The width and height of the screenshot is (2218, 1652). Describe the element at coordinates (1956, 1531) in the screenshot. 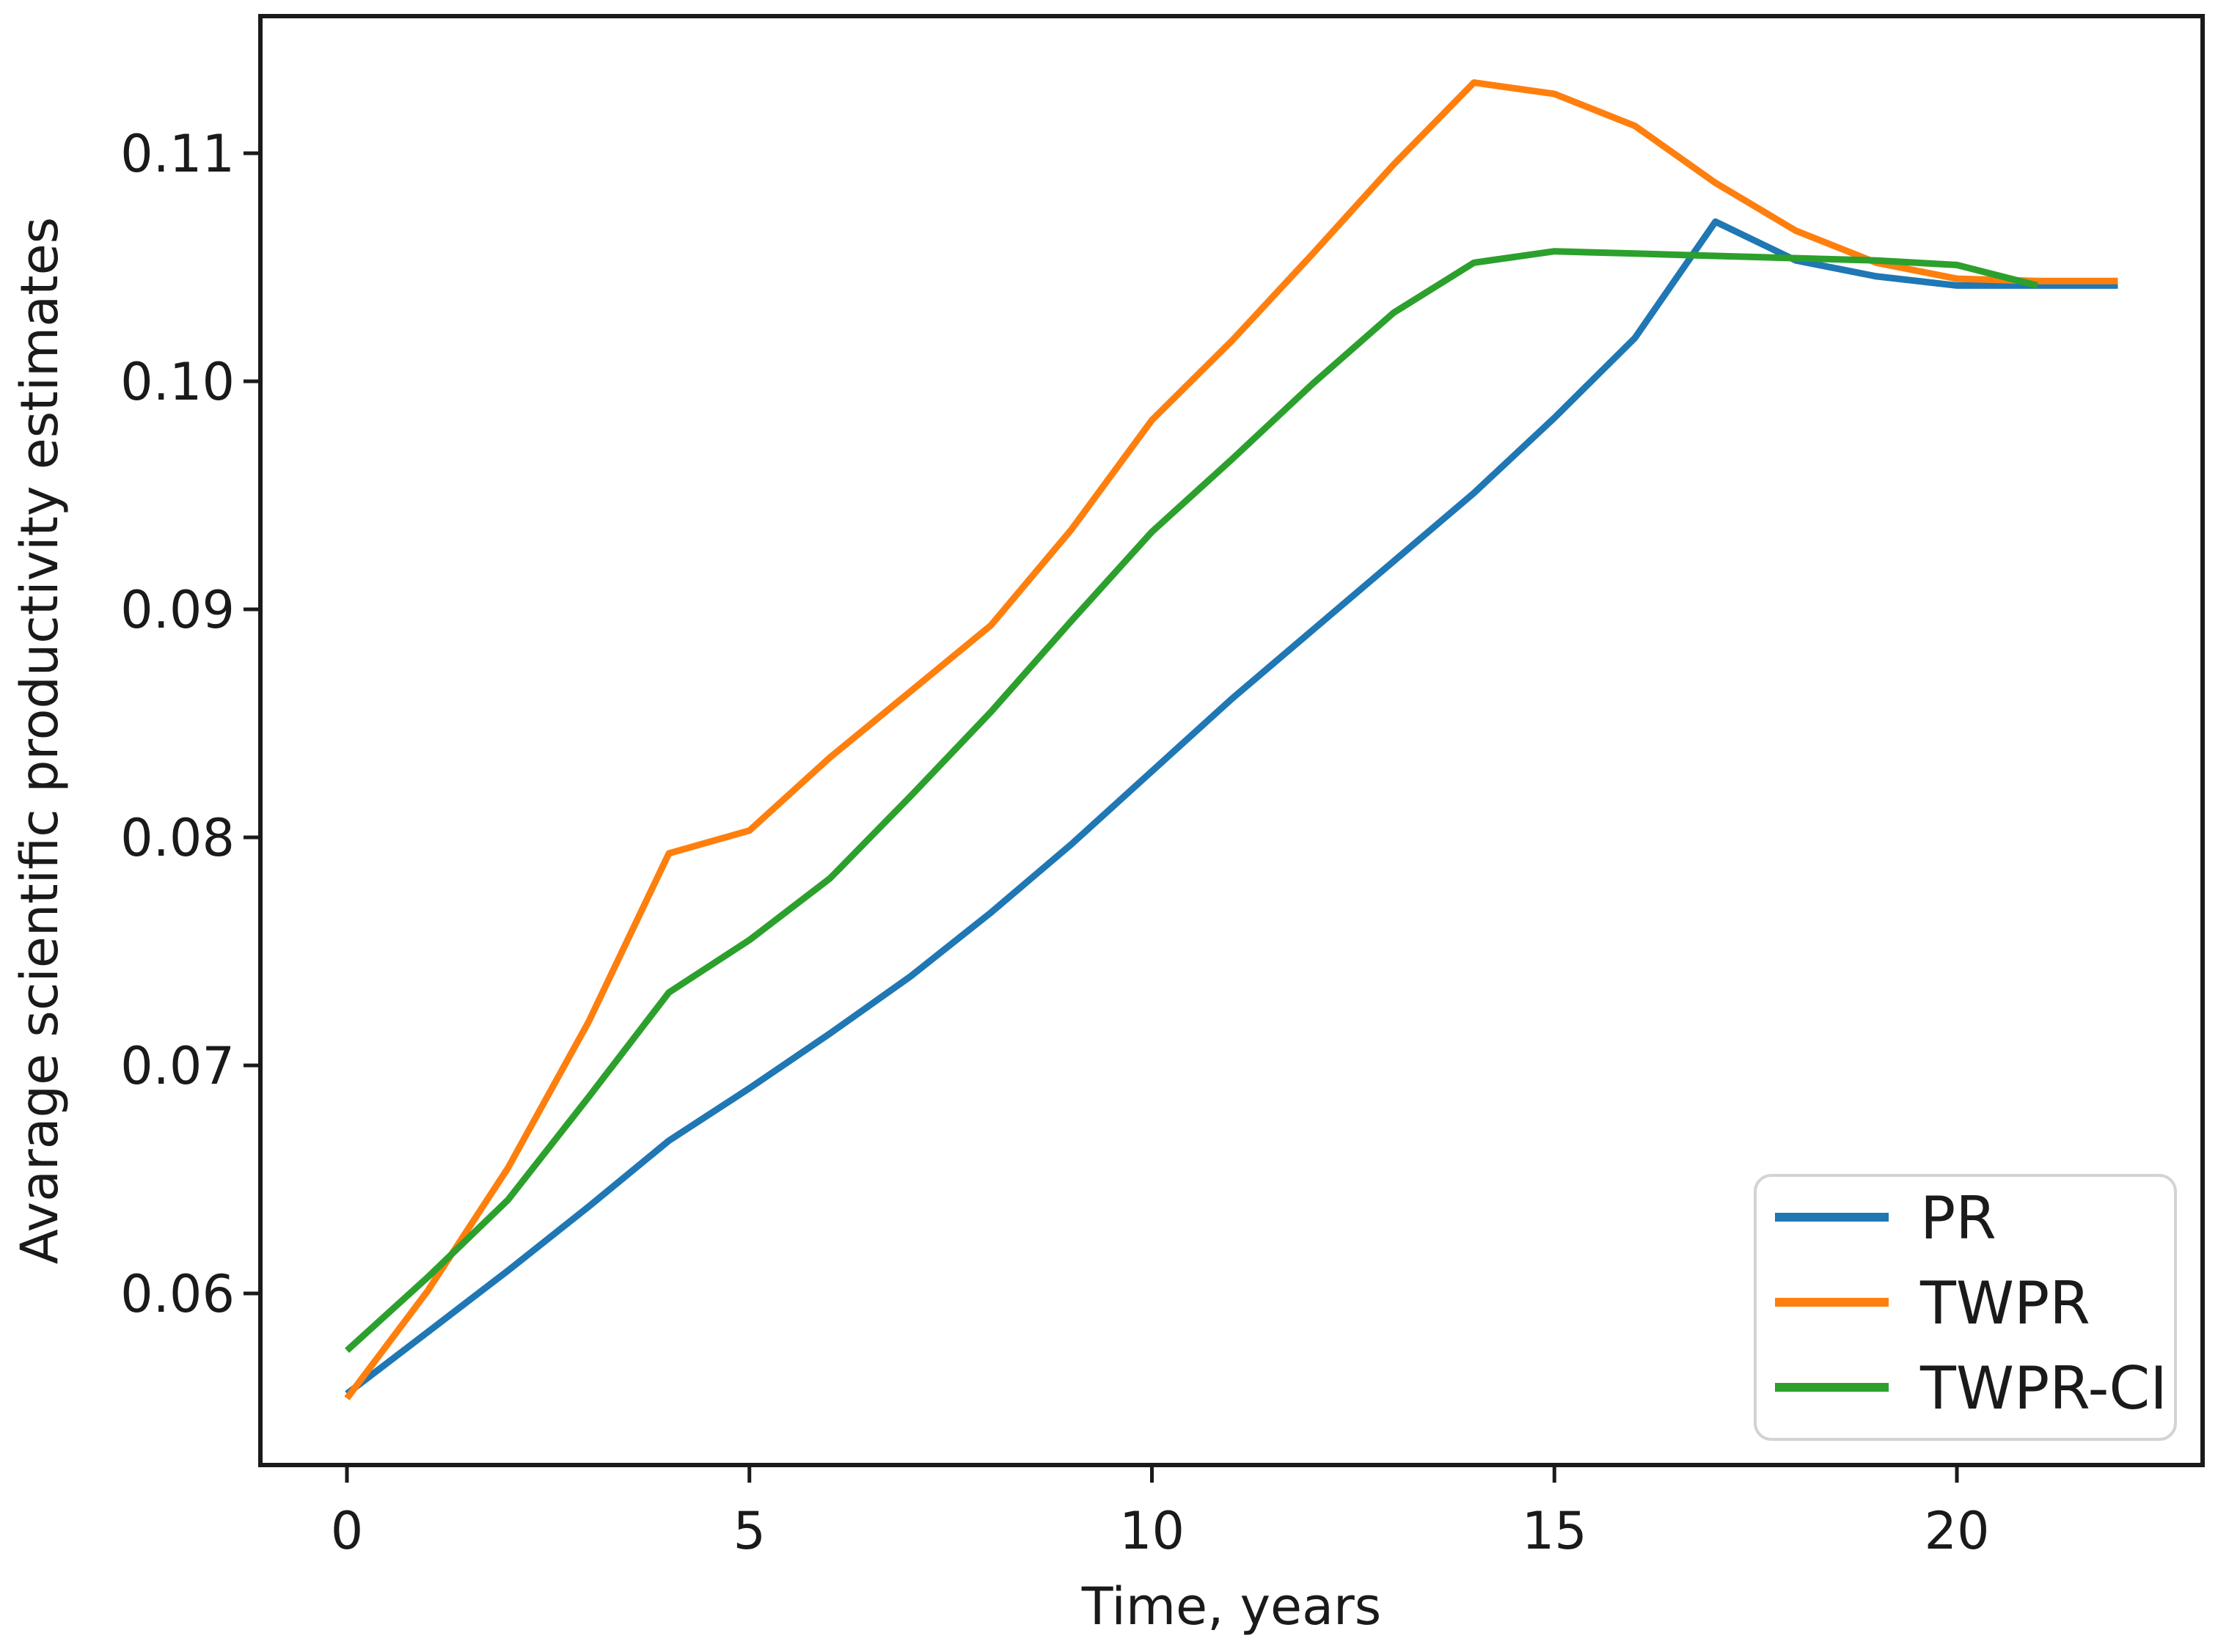

I see `x-tick-label: 20` at that location.